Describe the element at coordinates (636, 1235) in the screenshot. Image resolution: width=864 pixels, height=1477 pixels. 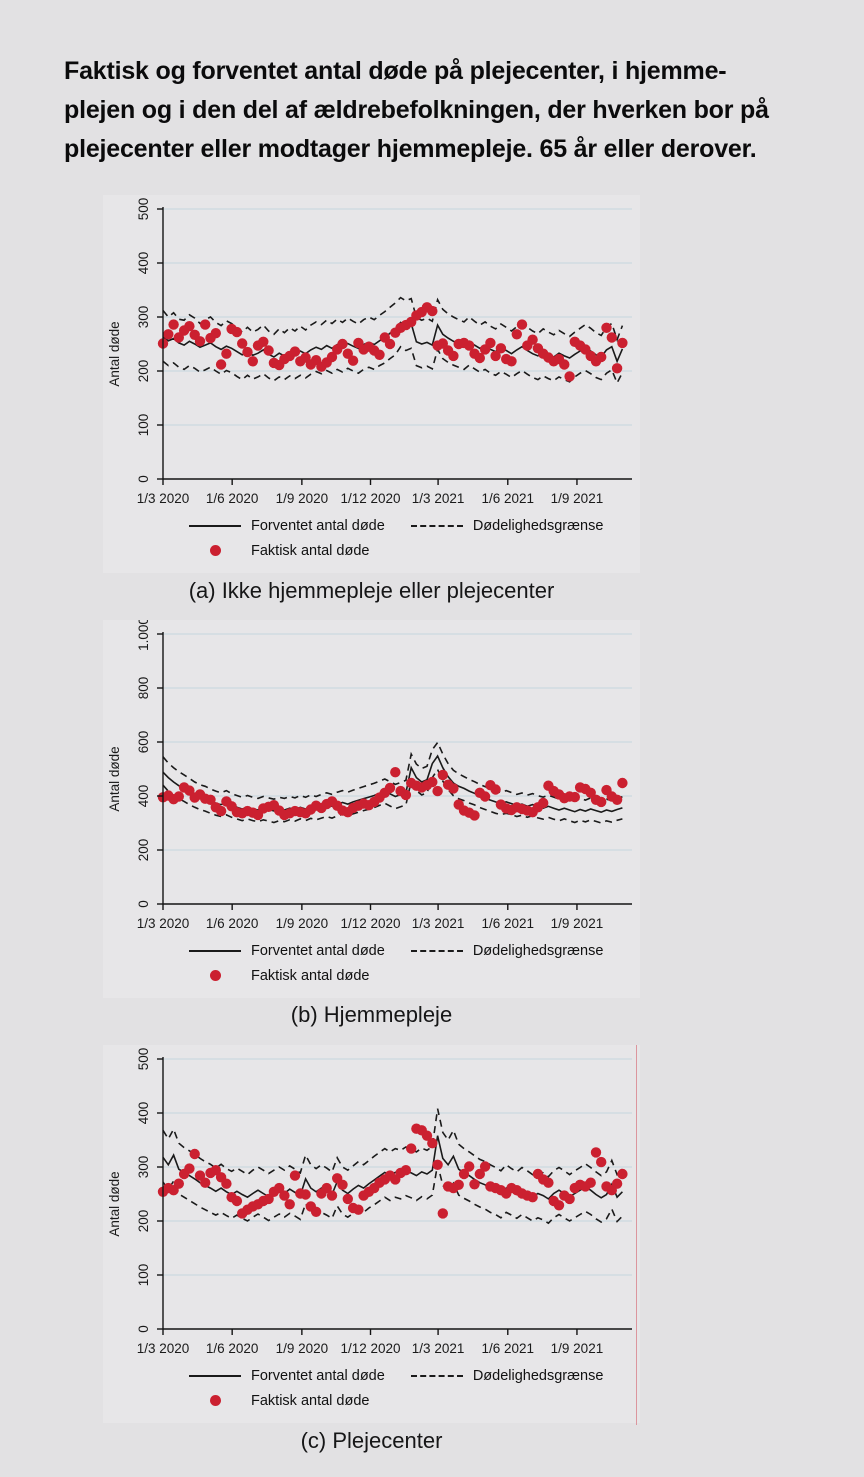
I see `page-edge-line` at that location.